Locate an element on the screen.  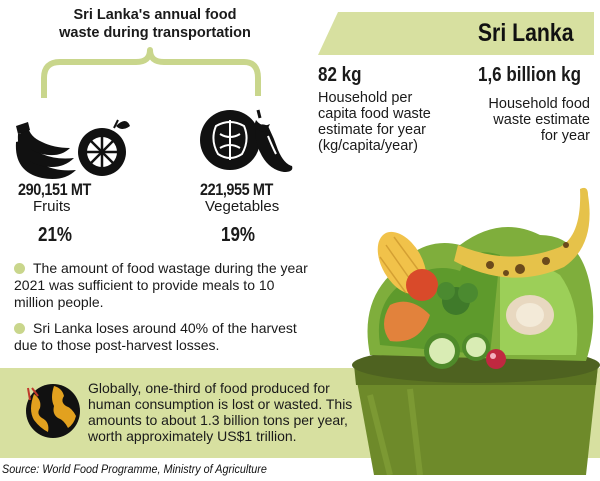
household-total-line-1: Household food is located at coordinates (539, 104).